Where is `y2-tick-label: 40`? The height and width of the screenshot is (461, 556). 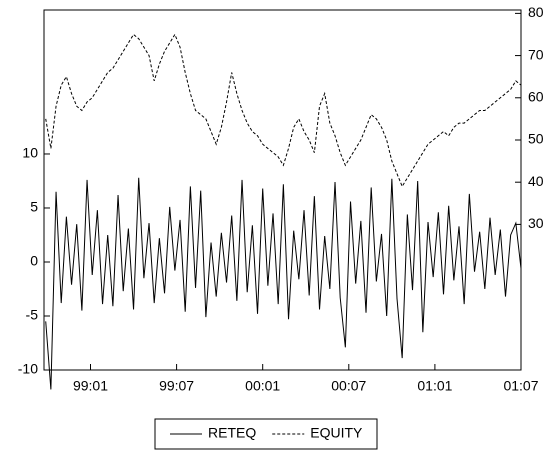 y2-tick-label: 40 is located at coordinates (536, 181).